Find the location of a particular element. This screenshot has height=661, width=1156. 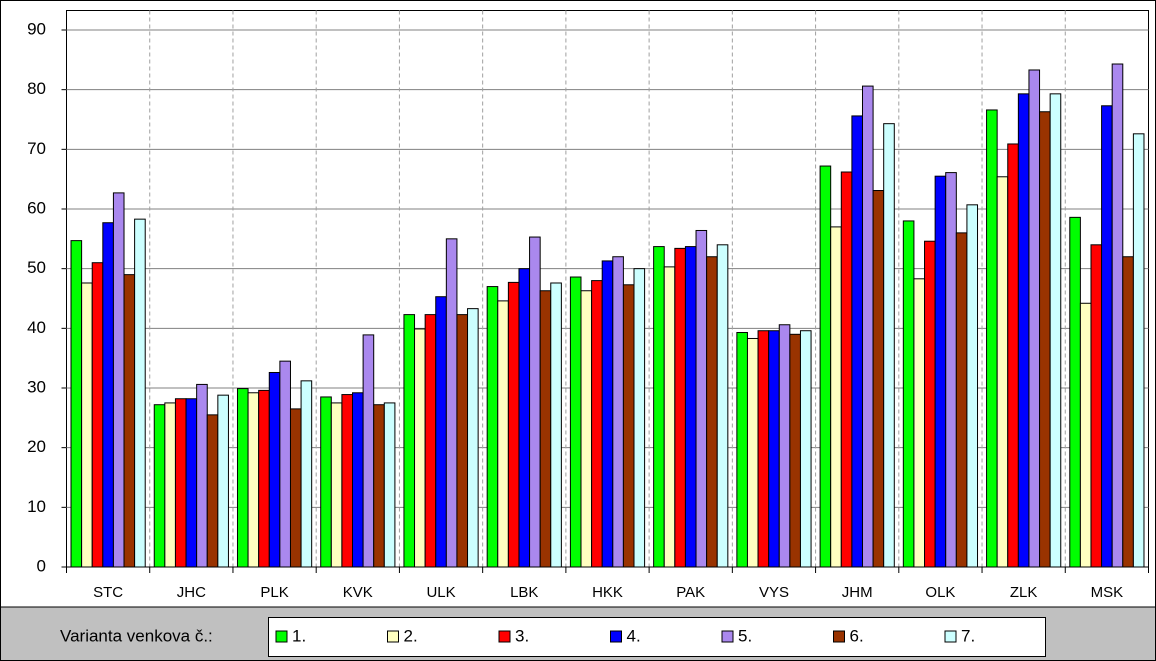

y-tick-label: 0 is located at coordinates (41, 565).